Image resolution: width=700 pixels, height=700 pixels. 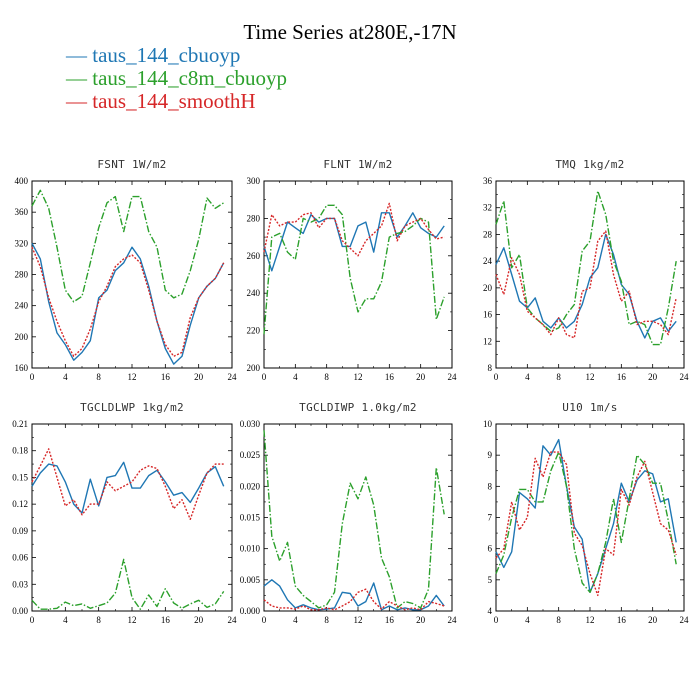 What do you see at coordinates (490, 580) in the screenshot?
I see `y-tick-label: 5` at bounding box center [490, 580].